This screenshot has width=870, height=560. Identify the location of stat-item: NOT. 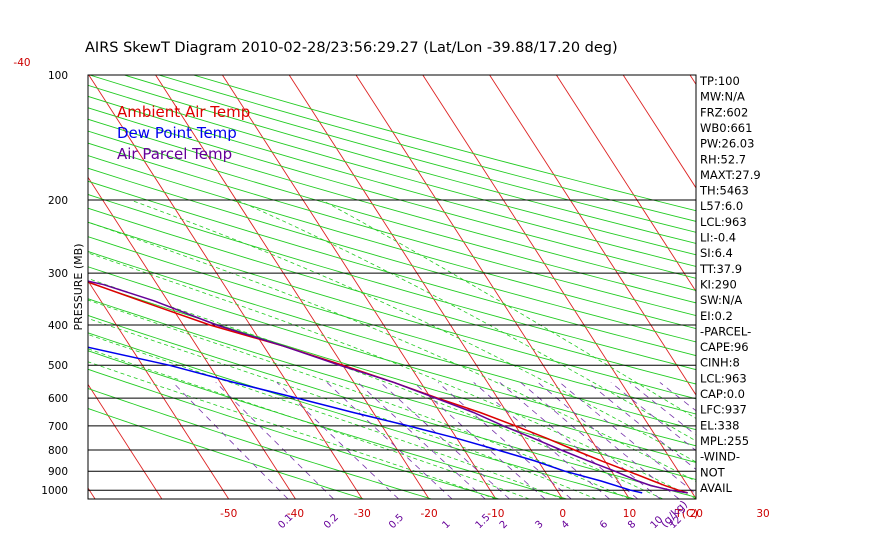
(713, 472).